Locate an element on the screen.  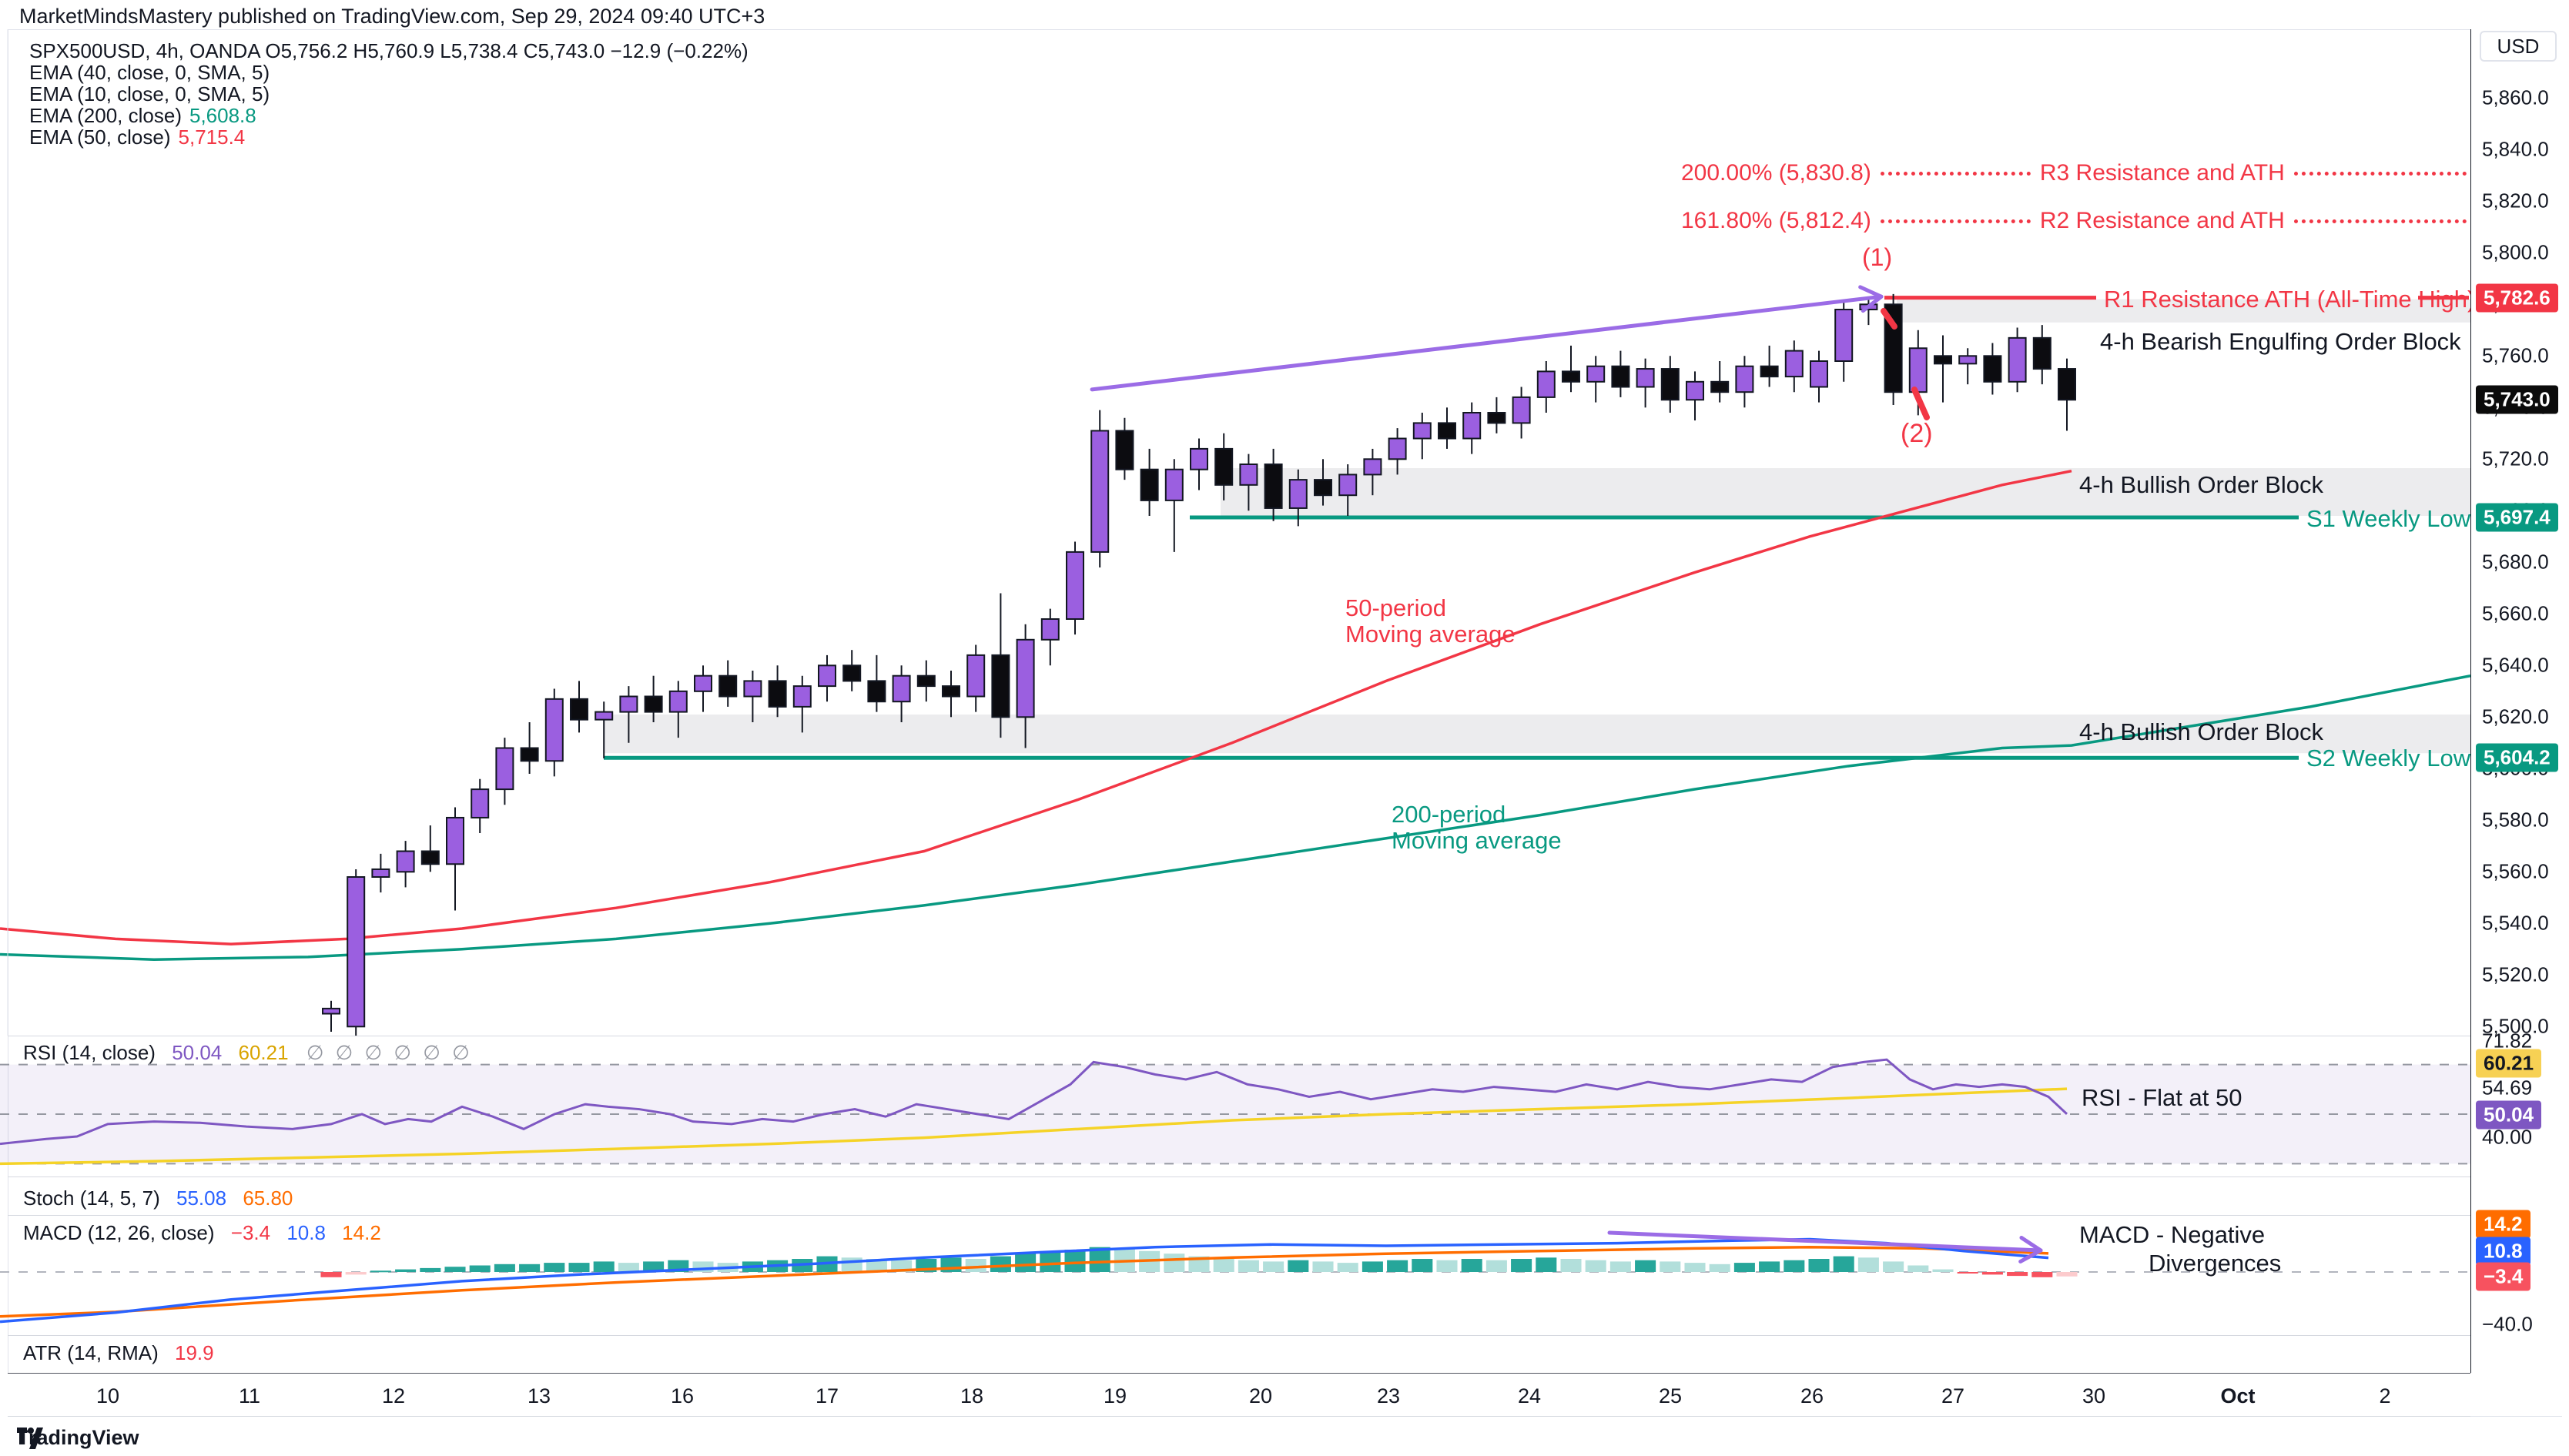
price-tick: 5,760.0 is located at coordinates (2515, 355).